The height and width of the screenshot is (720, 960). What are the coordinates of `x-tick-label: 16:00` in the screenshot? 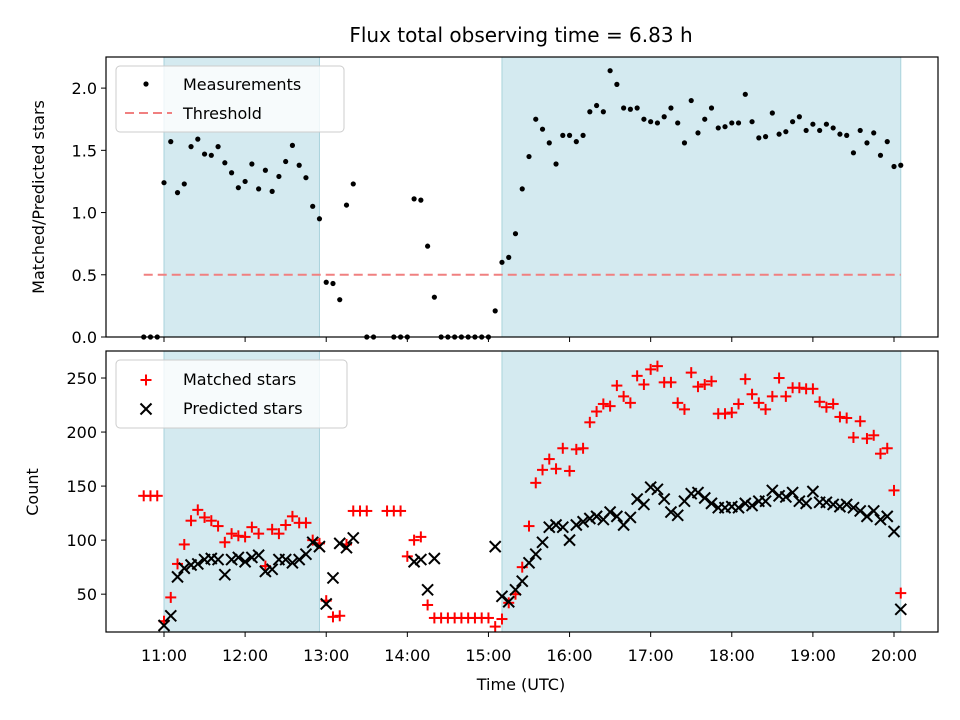 It's located at (570, 655).